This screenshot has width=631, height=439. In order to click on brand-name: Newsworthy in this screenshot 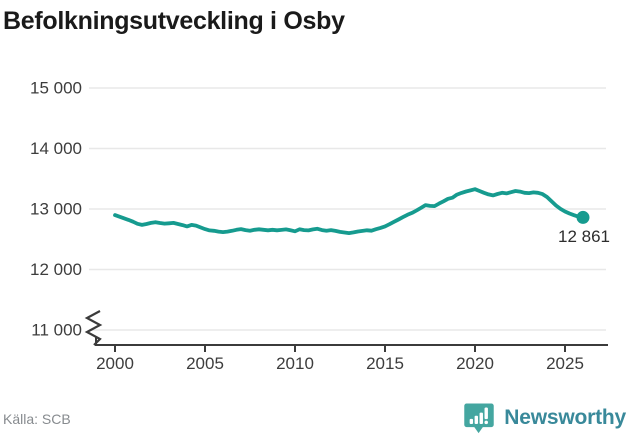, I will do `click(565, 417)`.